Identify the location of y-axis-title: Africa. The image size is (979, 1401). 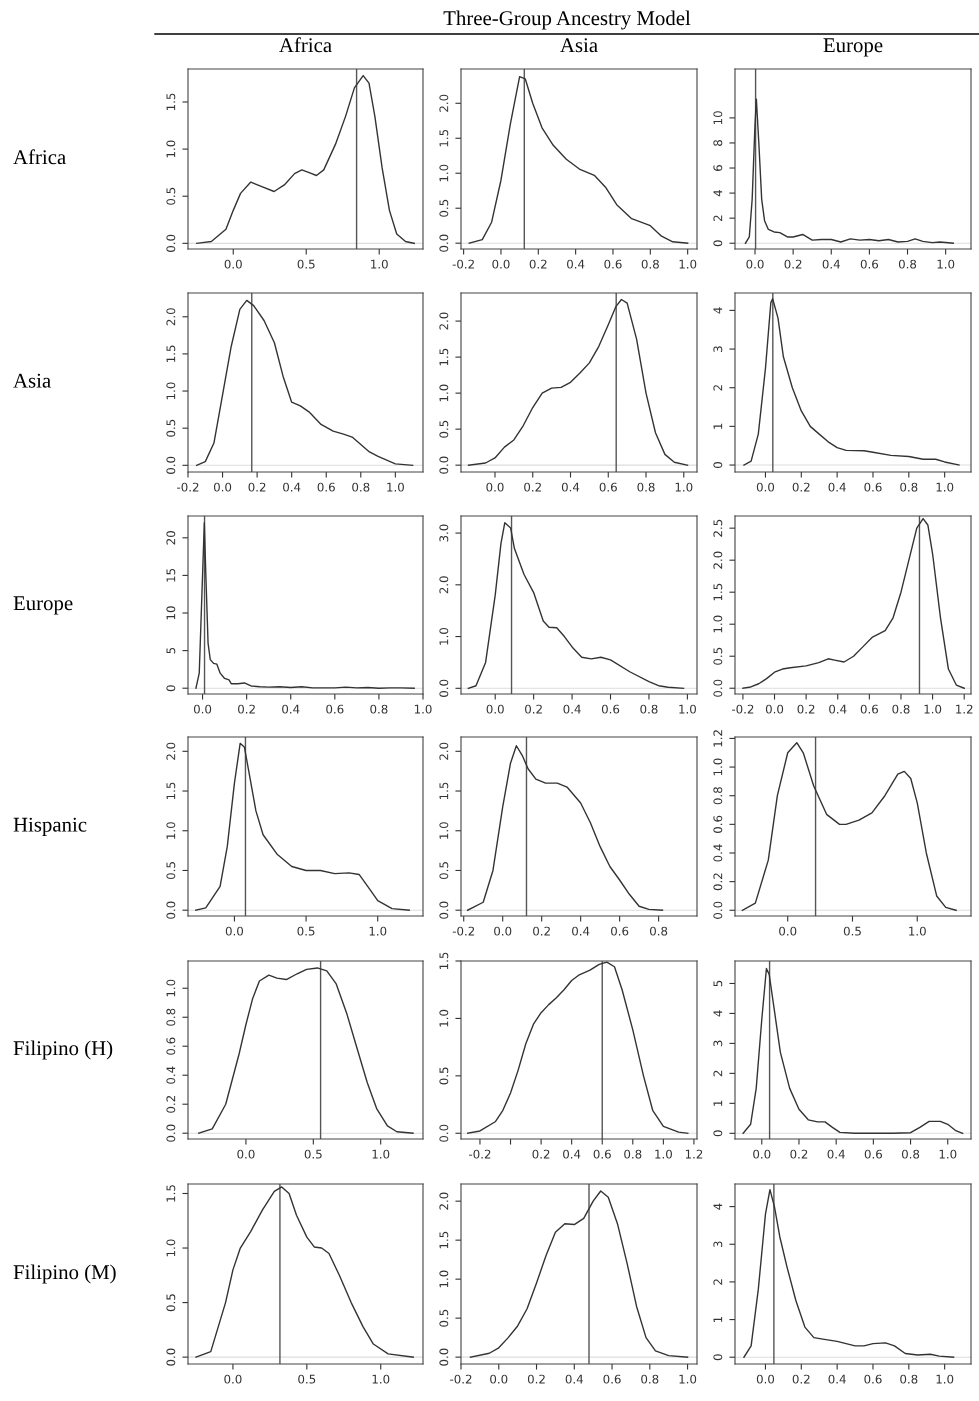
(39, 157).